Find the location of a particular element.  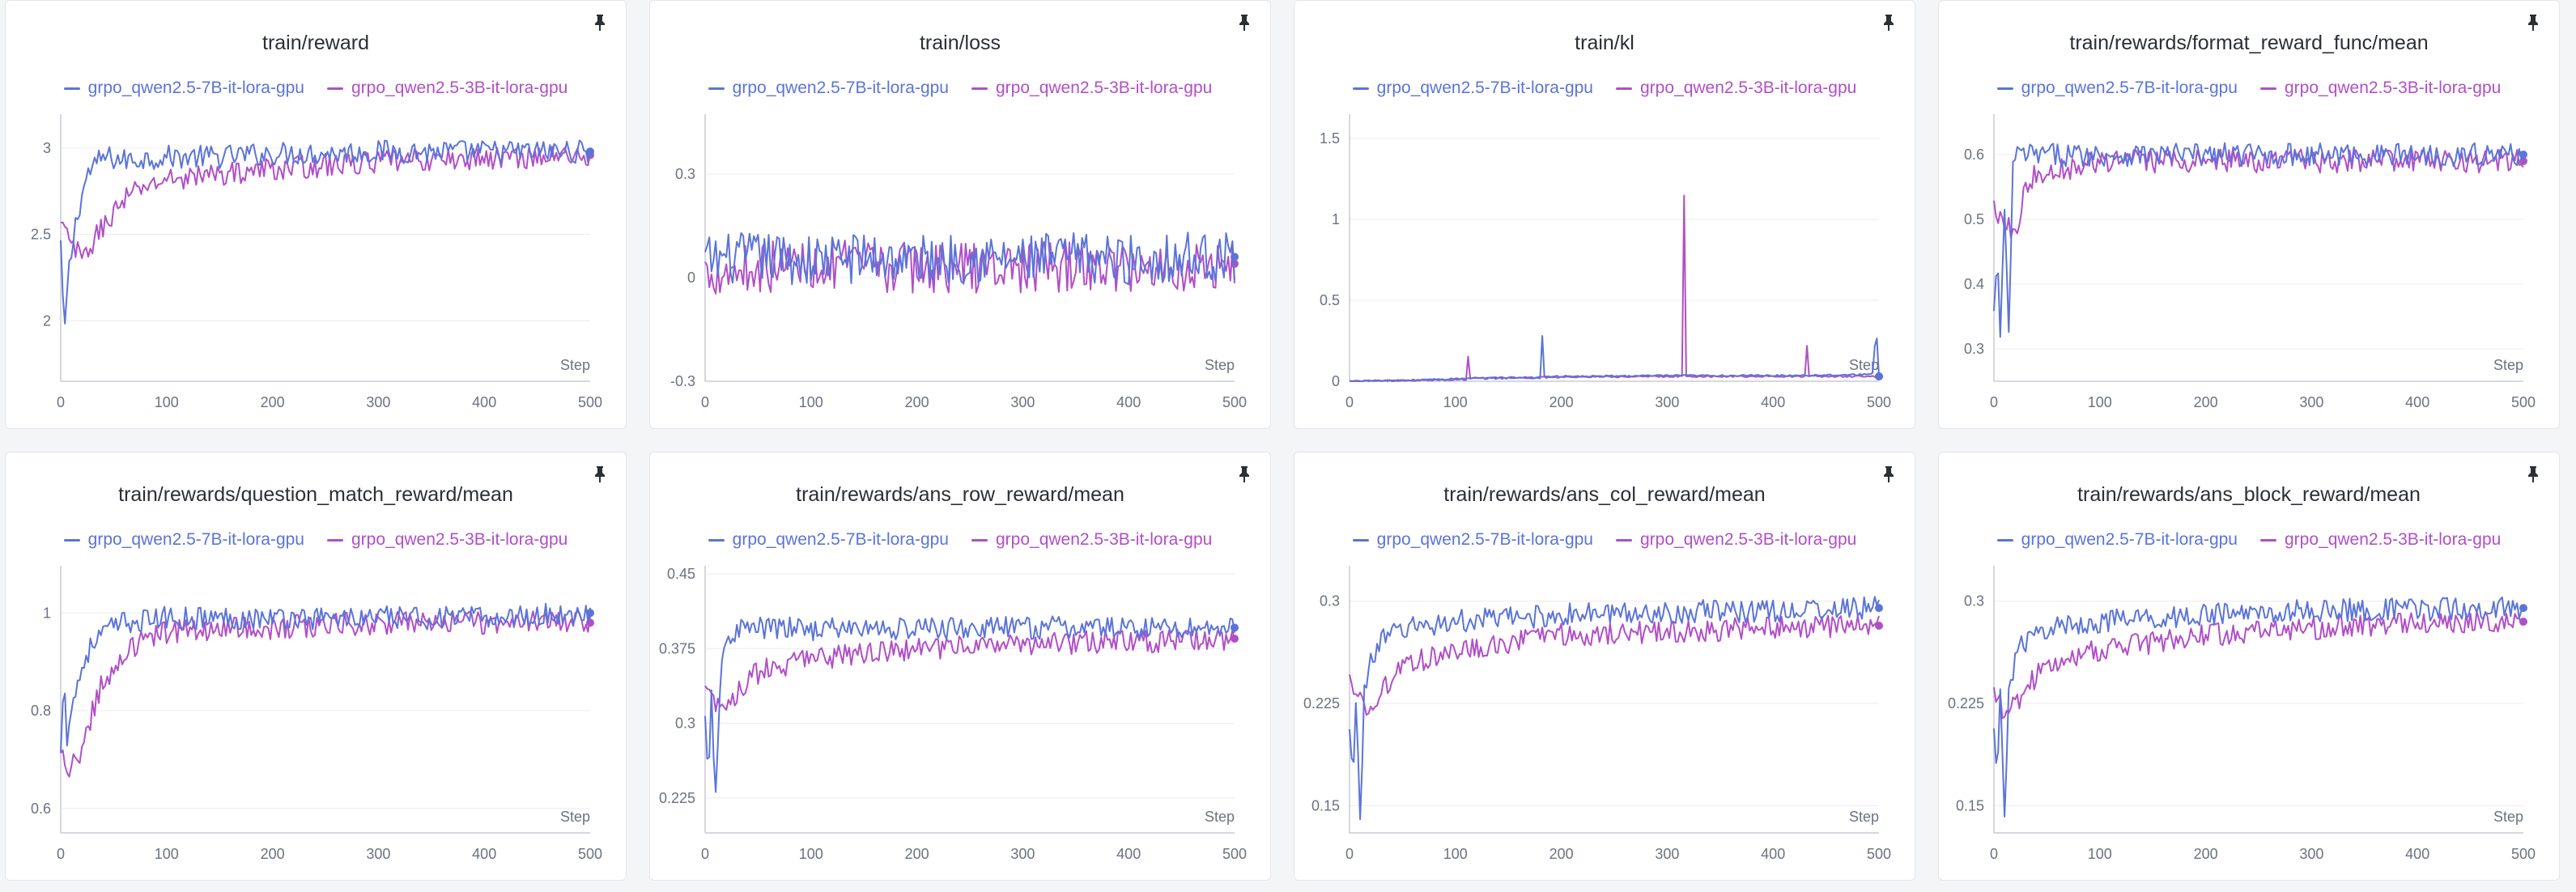

chart-plot: 0.225 0.3 0.375 0.45 0 100 200 300 400 500 Step is located at coordinates (953, 714).